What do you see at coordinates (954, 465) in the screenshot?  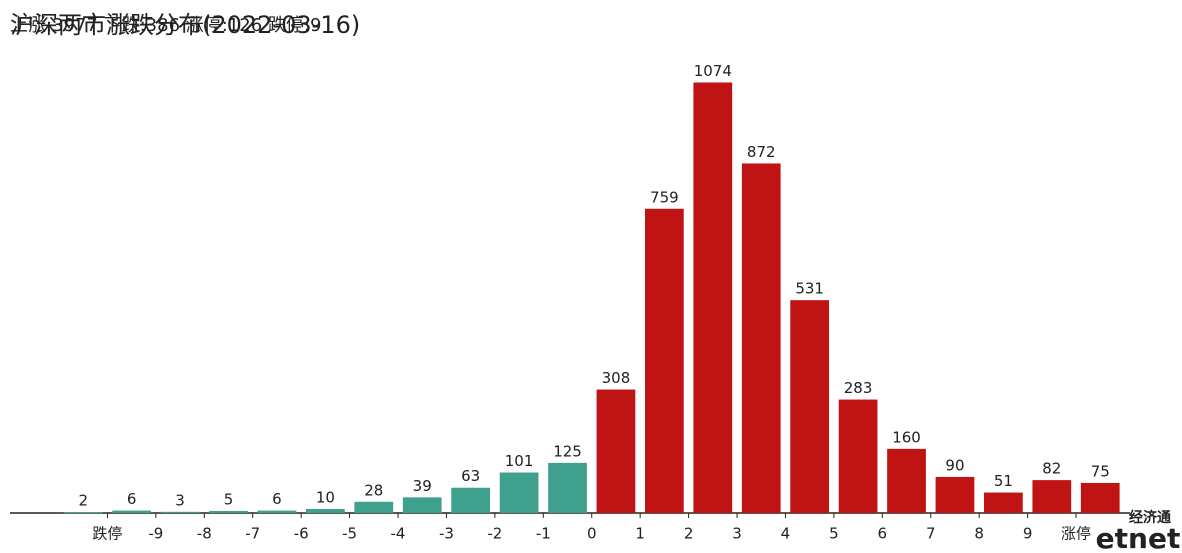 I see `data-label: 90` at bounding box center [954, 465].